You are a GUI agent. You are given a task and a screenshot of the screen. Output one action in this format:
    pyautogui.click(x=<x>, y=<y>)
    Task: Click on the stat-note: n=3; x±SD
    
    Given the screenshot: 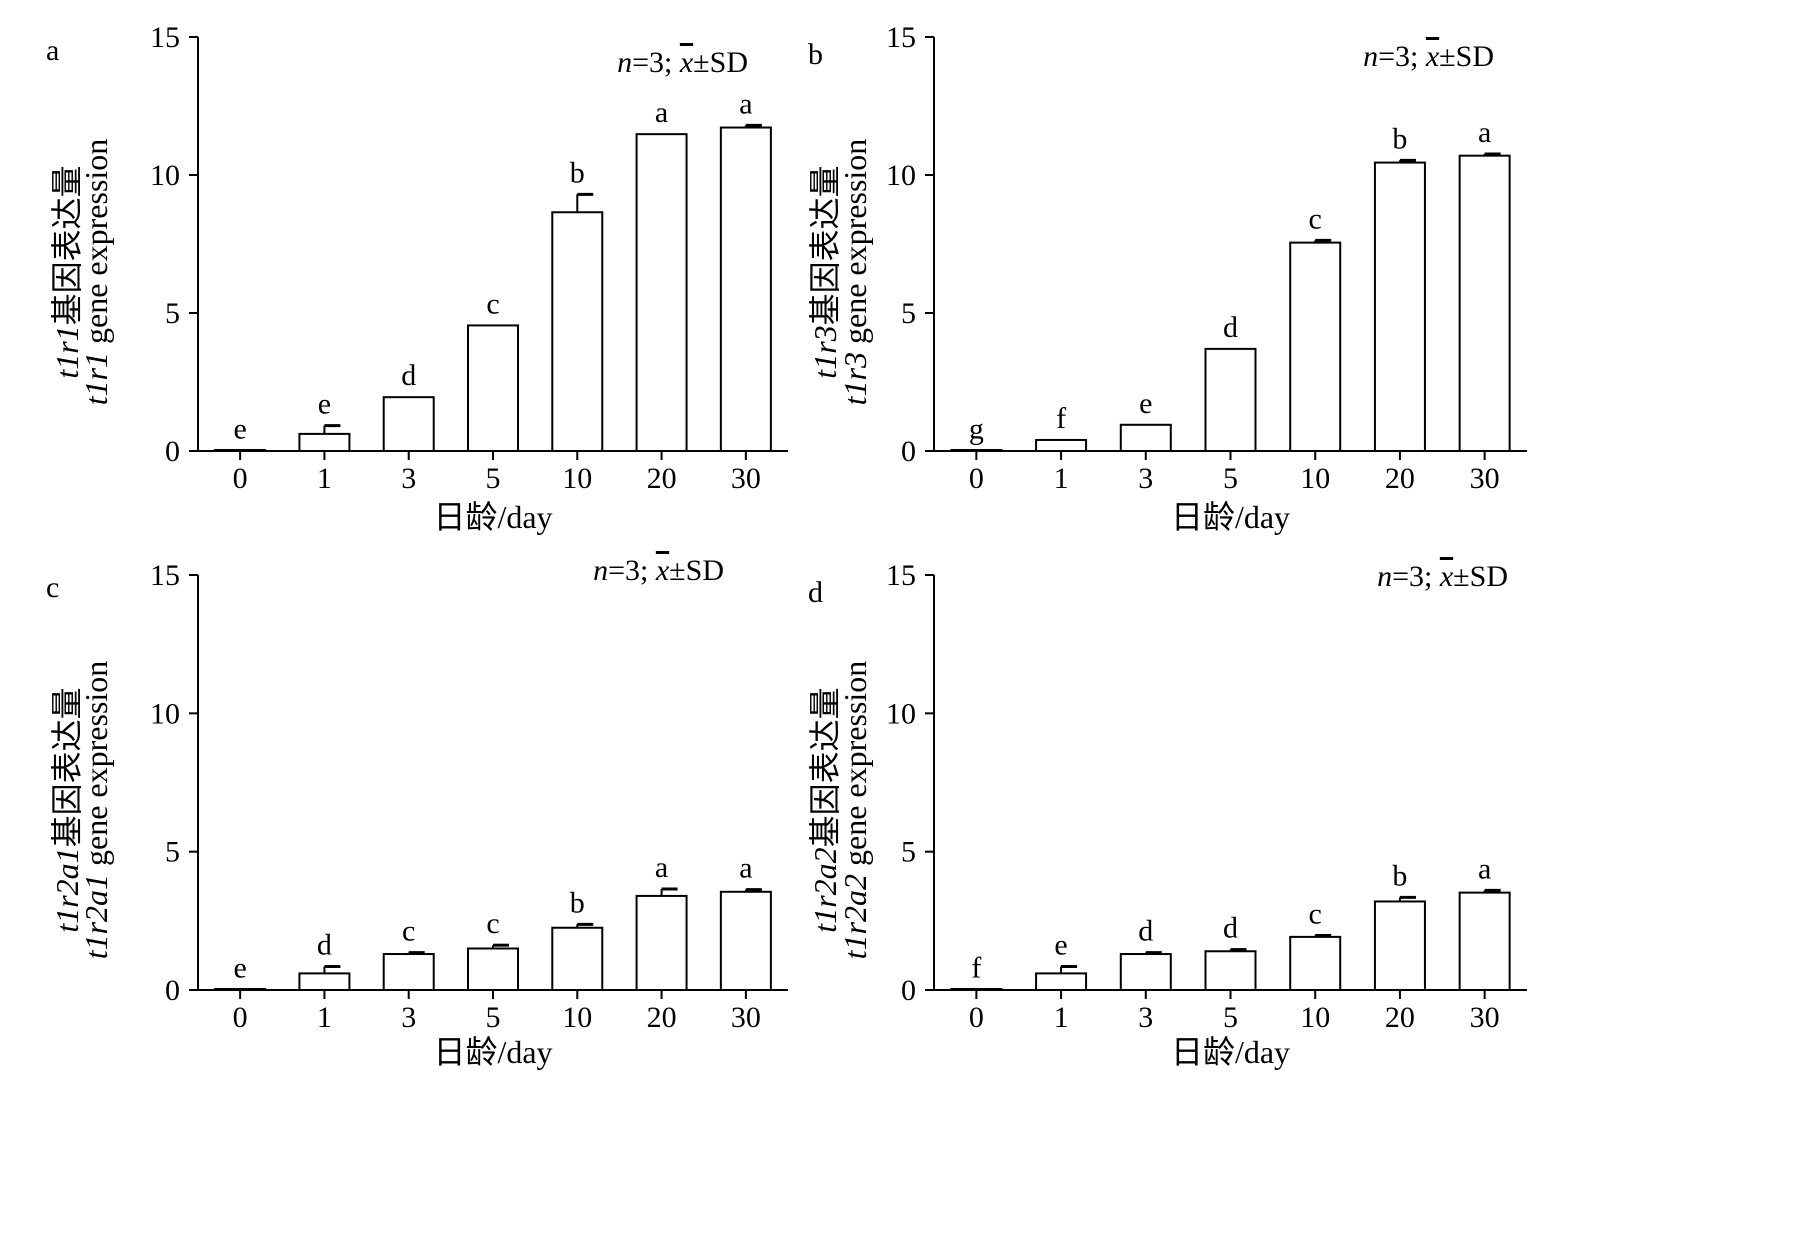 What is the action you would take?
    pyautogui.click(x=1428, y=56)
    